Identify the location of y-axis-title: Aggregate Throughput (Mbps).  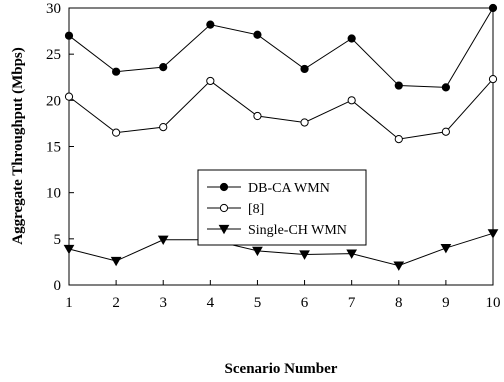
(18, 146).